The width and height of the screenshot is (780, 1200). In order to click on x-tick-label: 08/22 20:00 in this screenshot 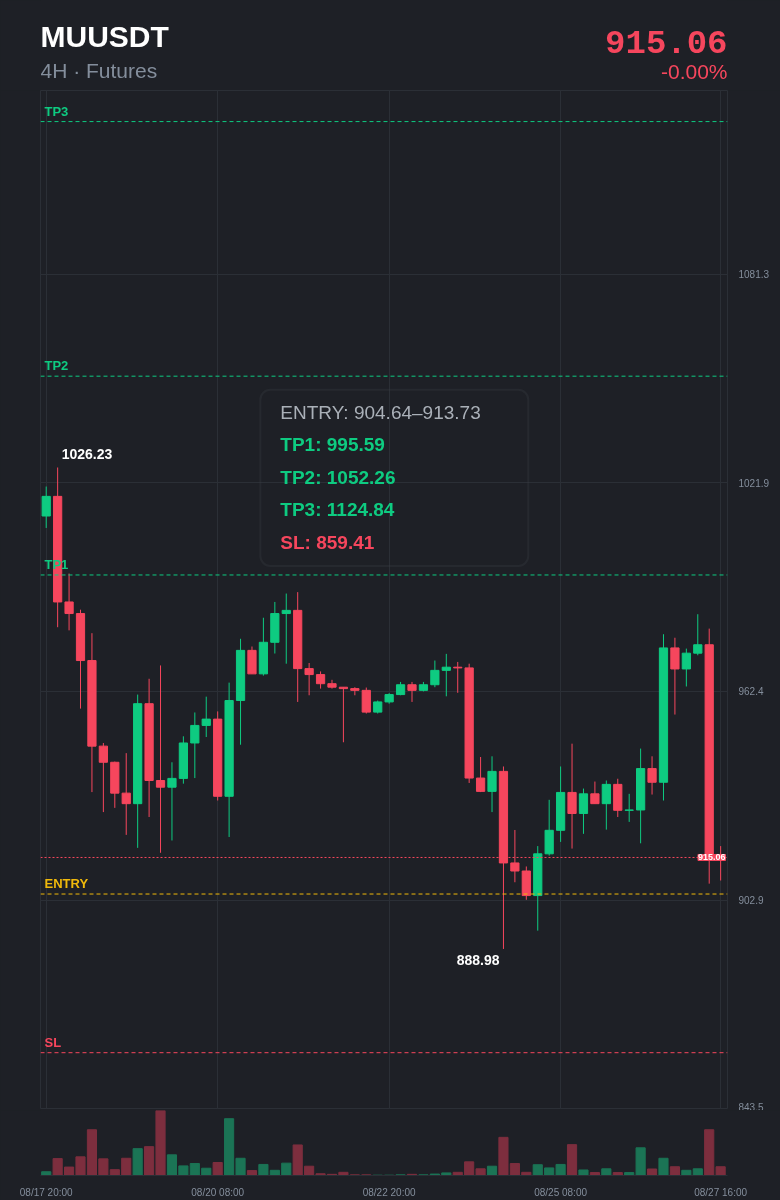, I will do `click(389, 1192)`.